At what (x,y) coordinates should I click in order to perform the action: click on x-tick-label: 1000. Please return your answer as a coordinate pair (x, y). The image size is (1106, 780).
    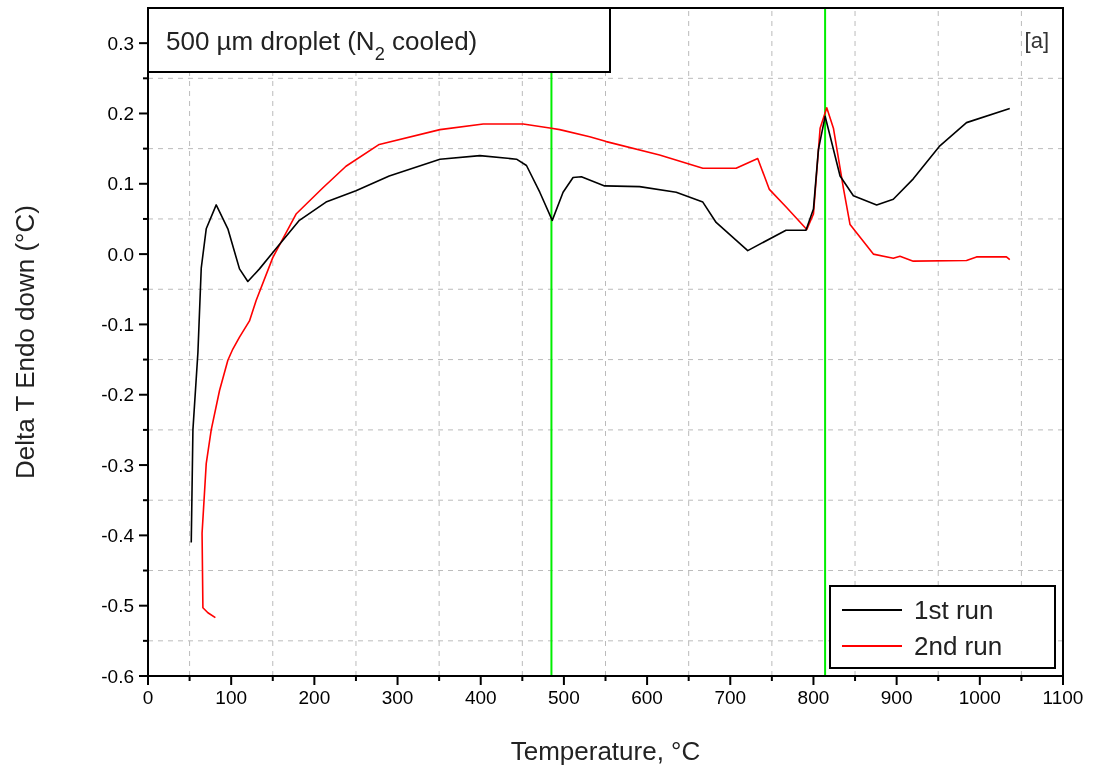
    Looking at the image, I should click on (979, 697).